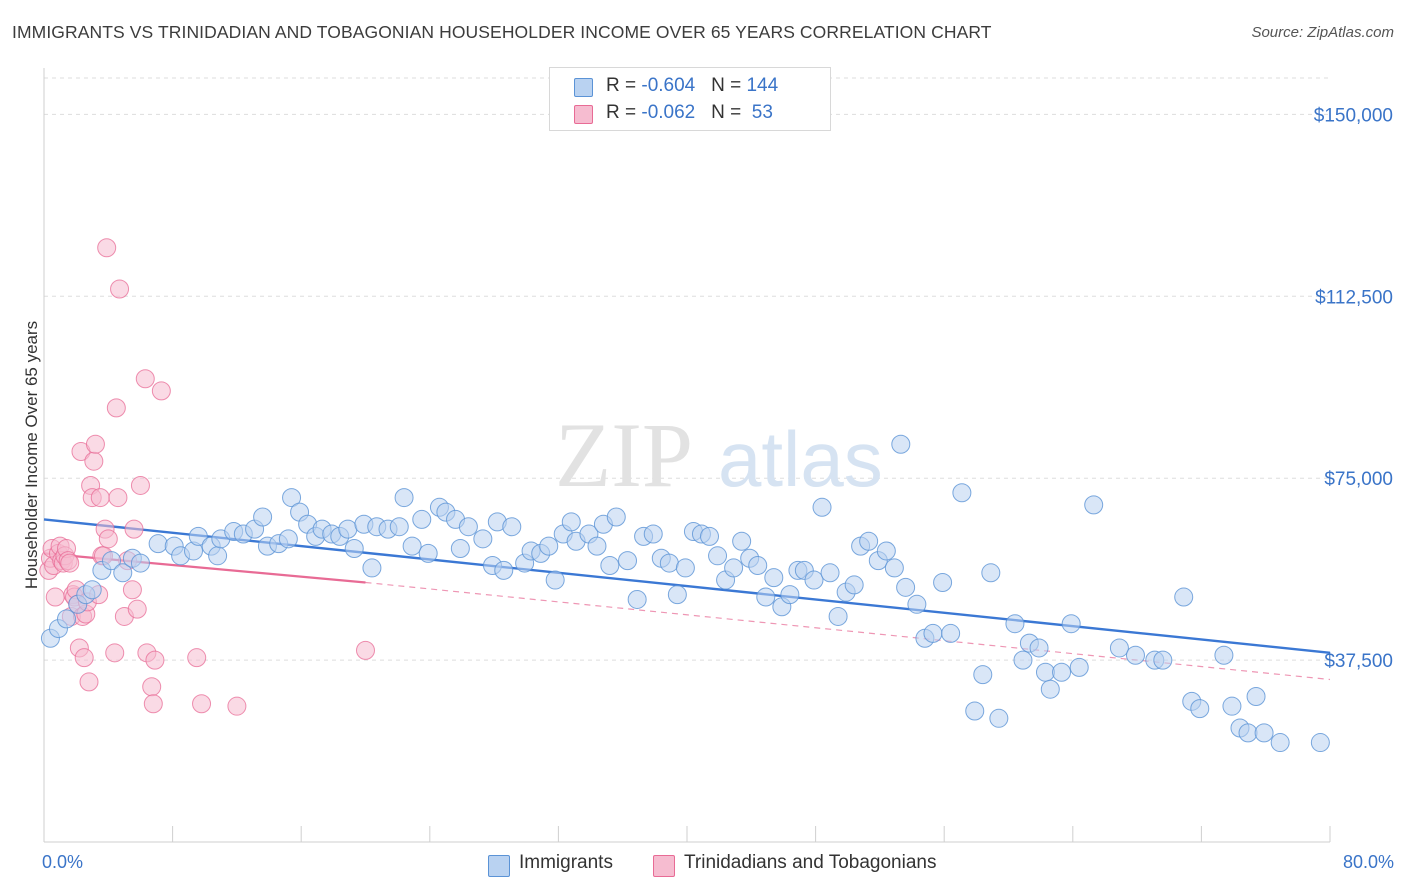  I want to click on legend-swatch-trinidadian, so click(583, 114).